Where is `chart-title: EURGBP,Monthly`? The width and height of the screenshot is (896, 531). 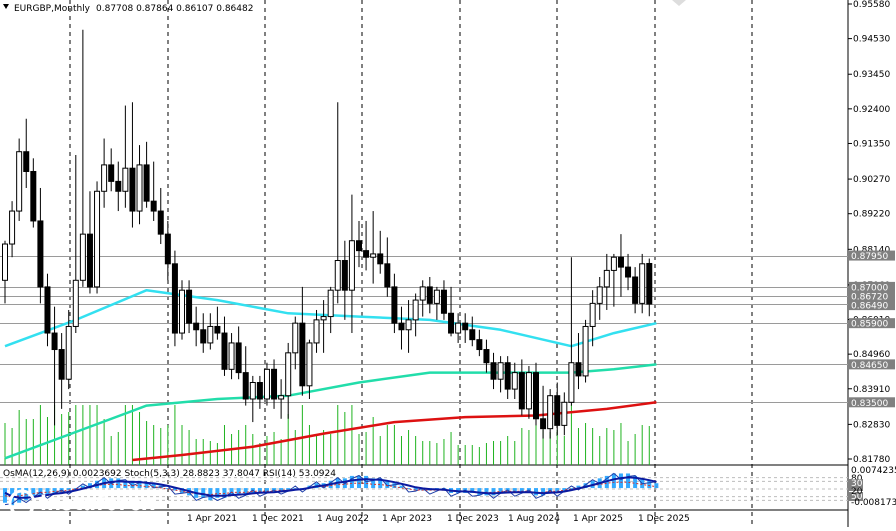 chart-title: EURGBP,Monthly is located at coordinates (52, 9).